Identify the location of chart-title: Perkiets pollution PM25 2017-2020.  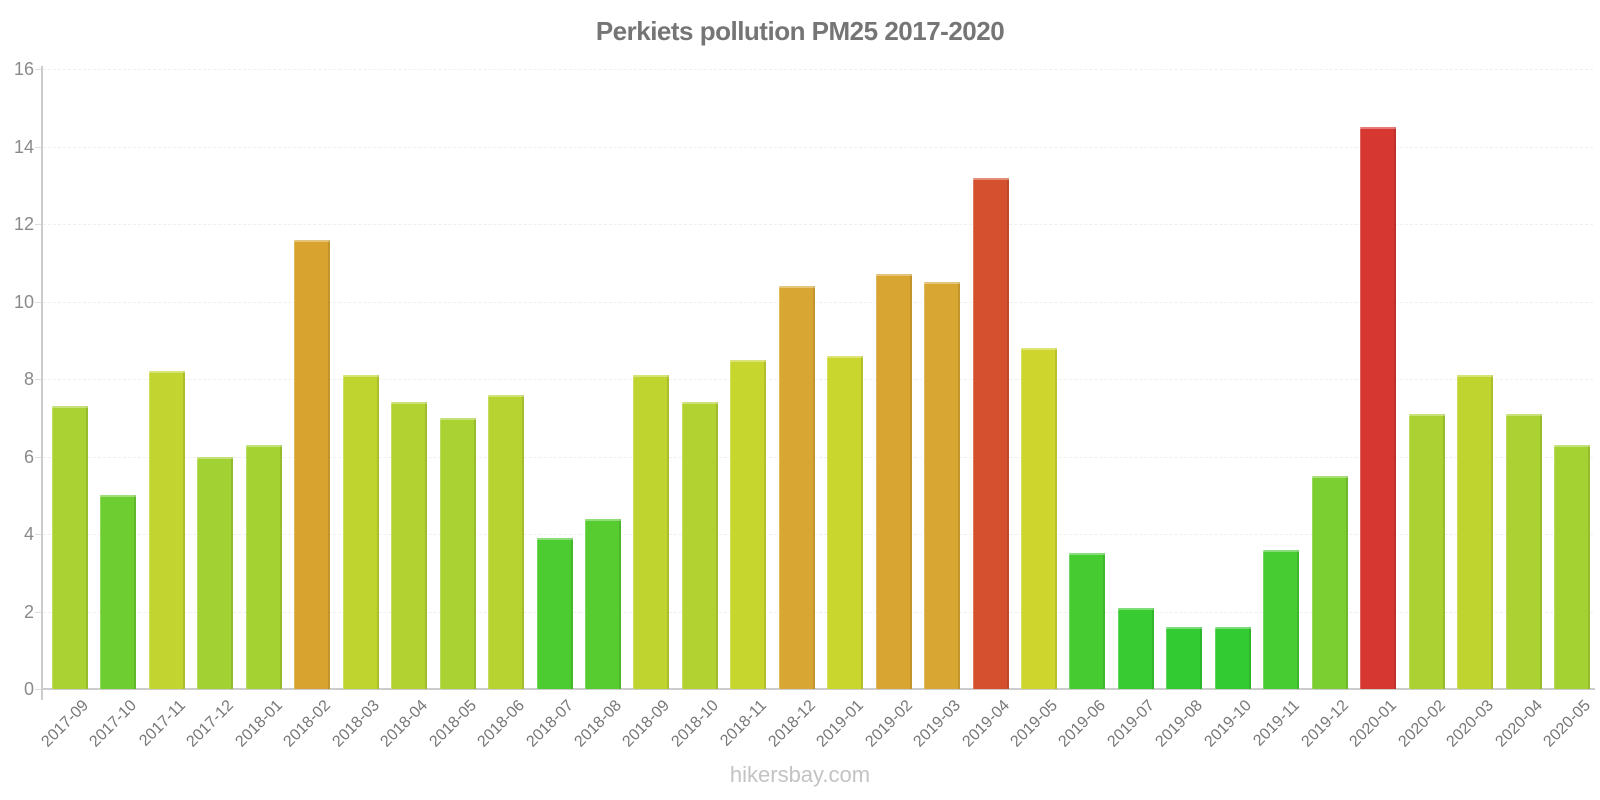
(800, 31).